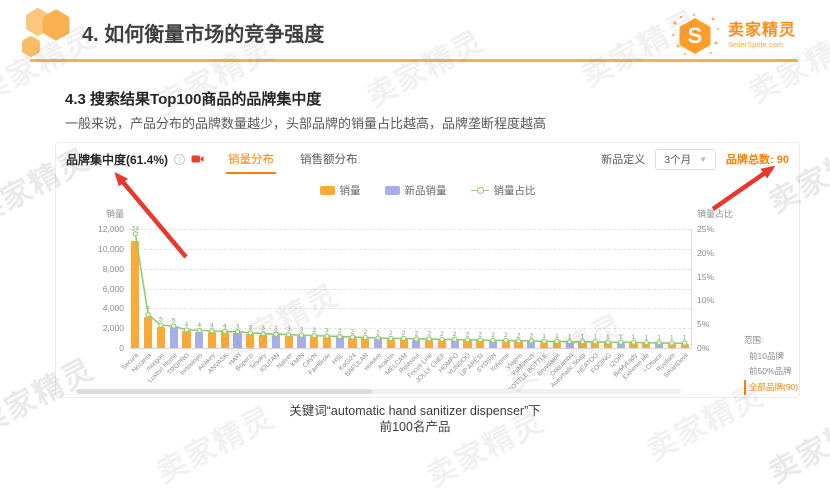  What do you see at coordinates (113, 268) in the screenshot?
I see `y-tick-left: 8,000` at bounding box center [113, 268].